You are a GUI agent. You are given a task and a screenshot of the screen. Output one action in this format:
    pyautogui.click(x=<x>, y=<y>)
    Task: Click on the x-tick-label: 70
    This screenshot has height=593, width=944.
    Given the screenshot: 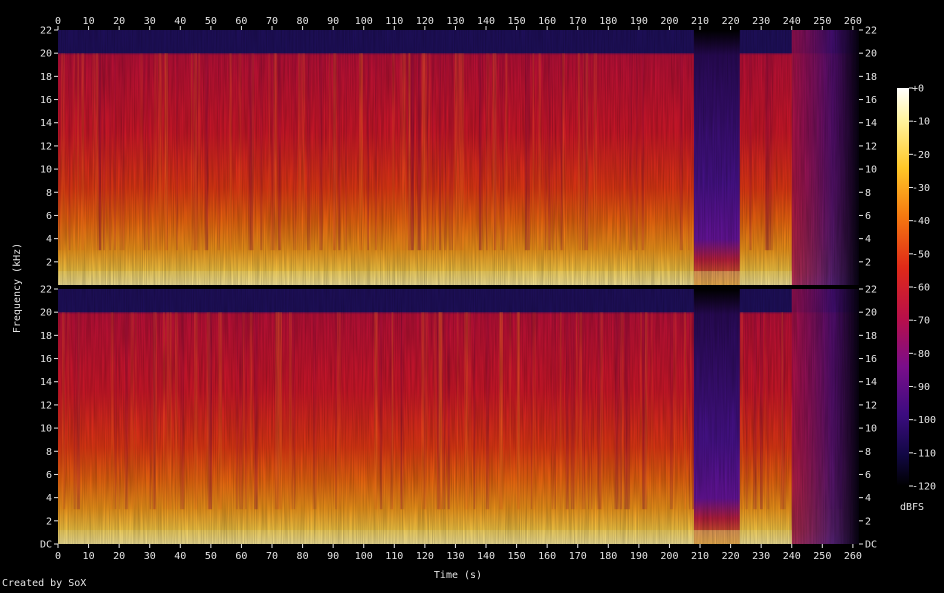 What is the action you would take?
    pyautogui.click(x=272, y=556)
    